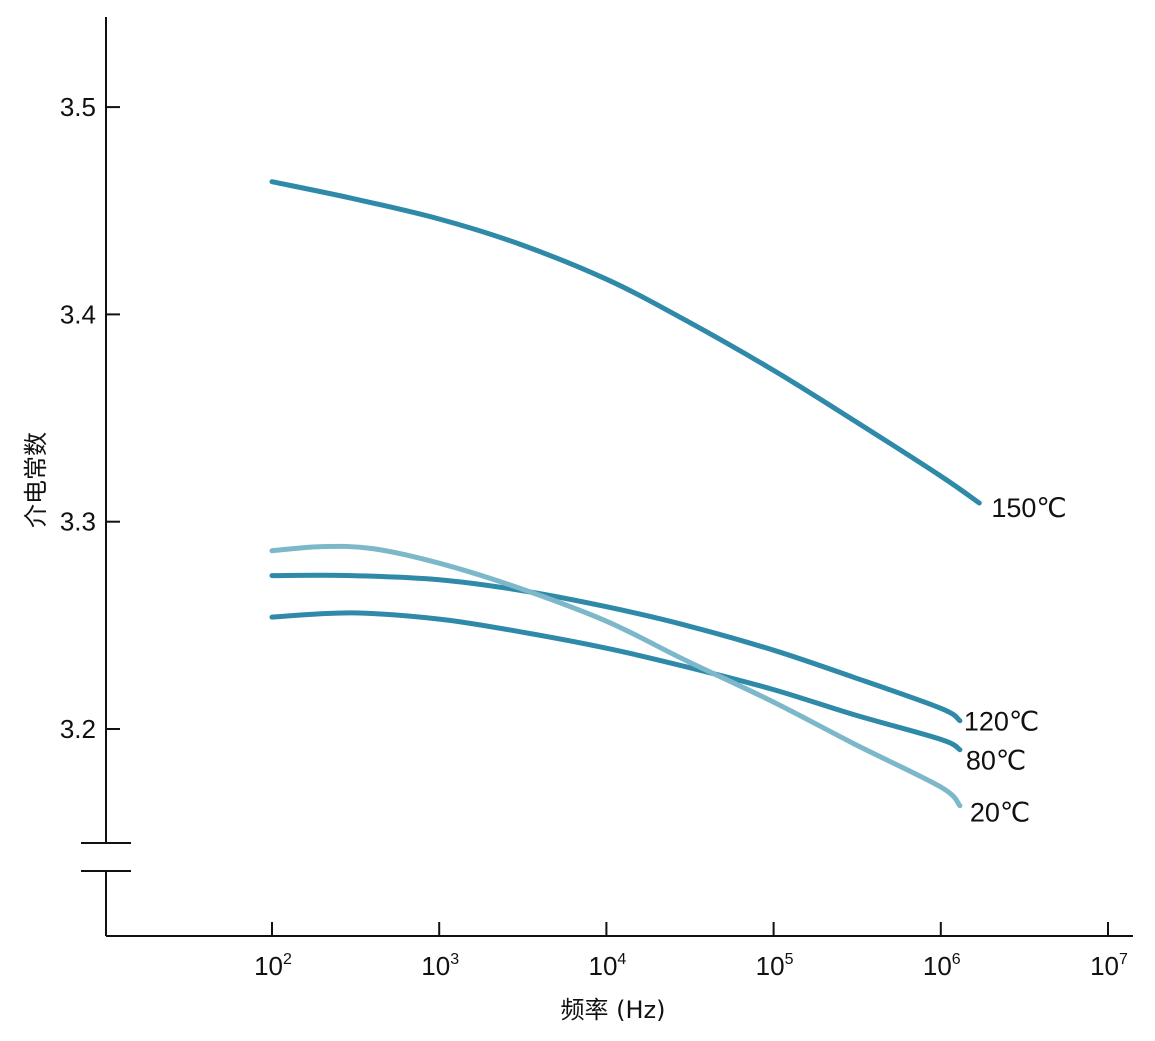  What do you see at coordinates (78, 107) in the screenshot?
I see `y-tick-label: 3.5` at bounding box center [78, 107].